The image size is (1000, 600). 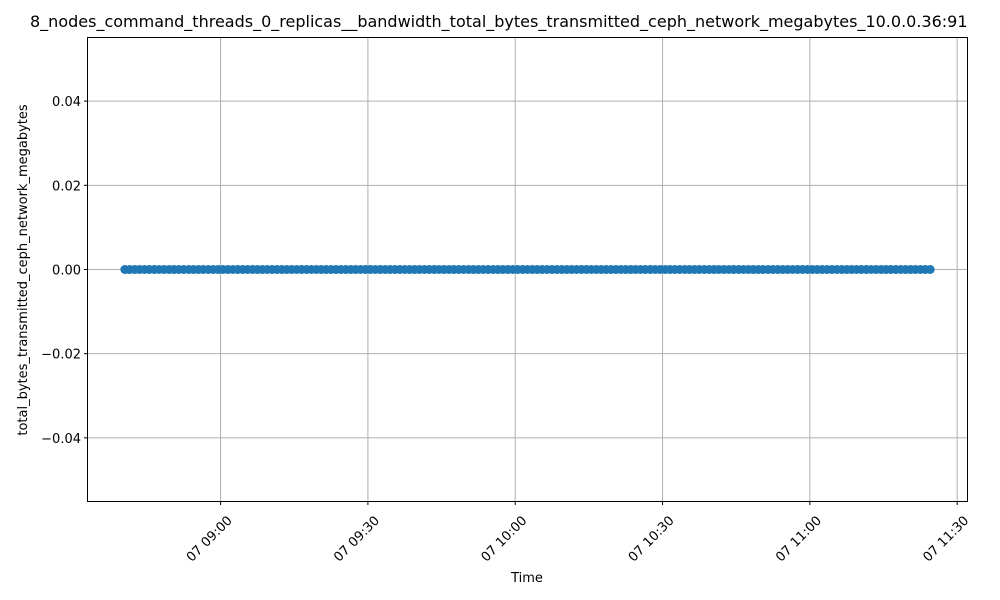 I want to click on x-axis-label: Time, so click(x=526, y=578).